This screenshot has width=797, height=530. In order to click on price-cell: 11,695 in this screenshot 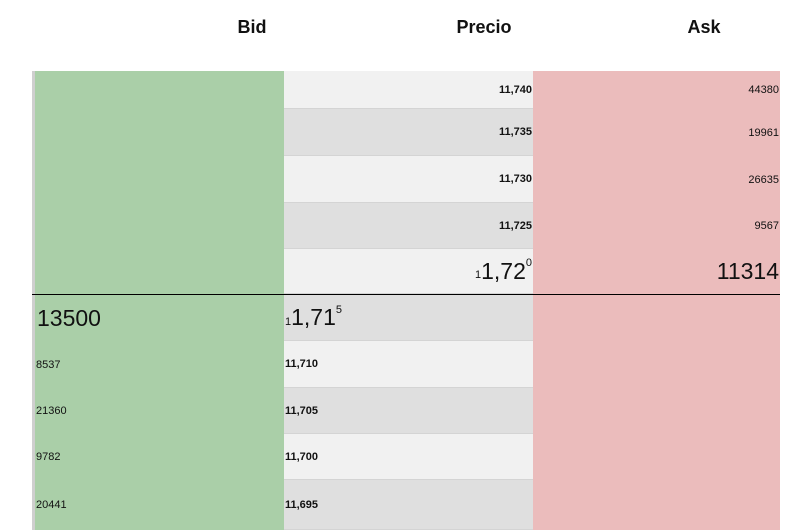, I will do `click(408, 505)`.